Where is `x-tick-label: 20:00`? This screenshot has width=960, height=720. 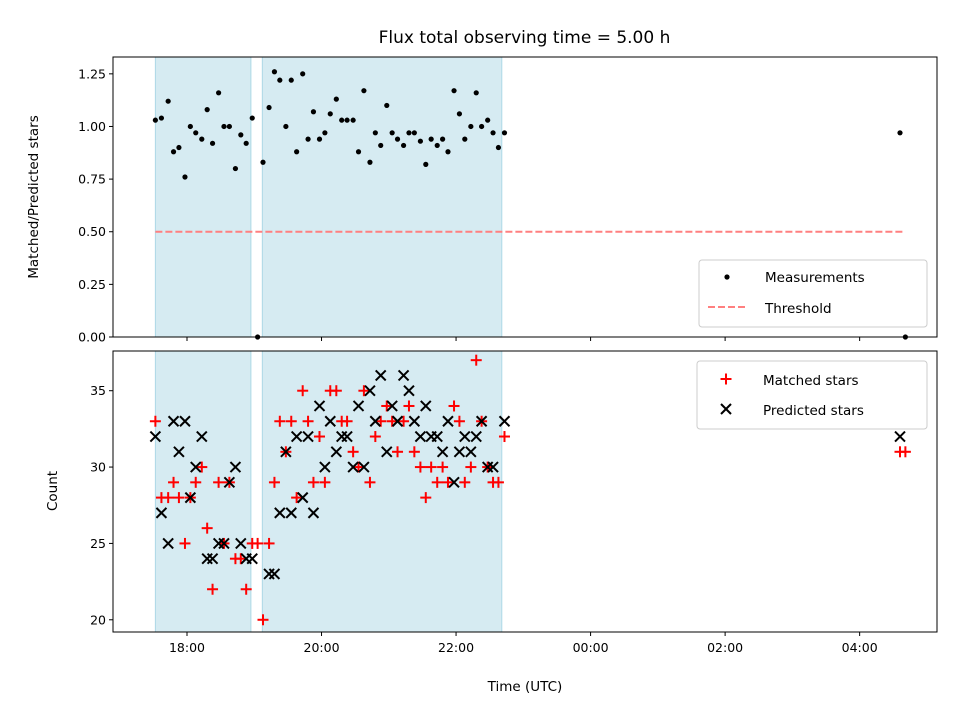
x-tick-label: 20:00 is located at coordinates (322, 647).